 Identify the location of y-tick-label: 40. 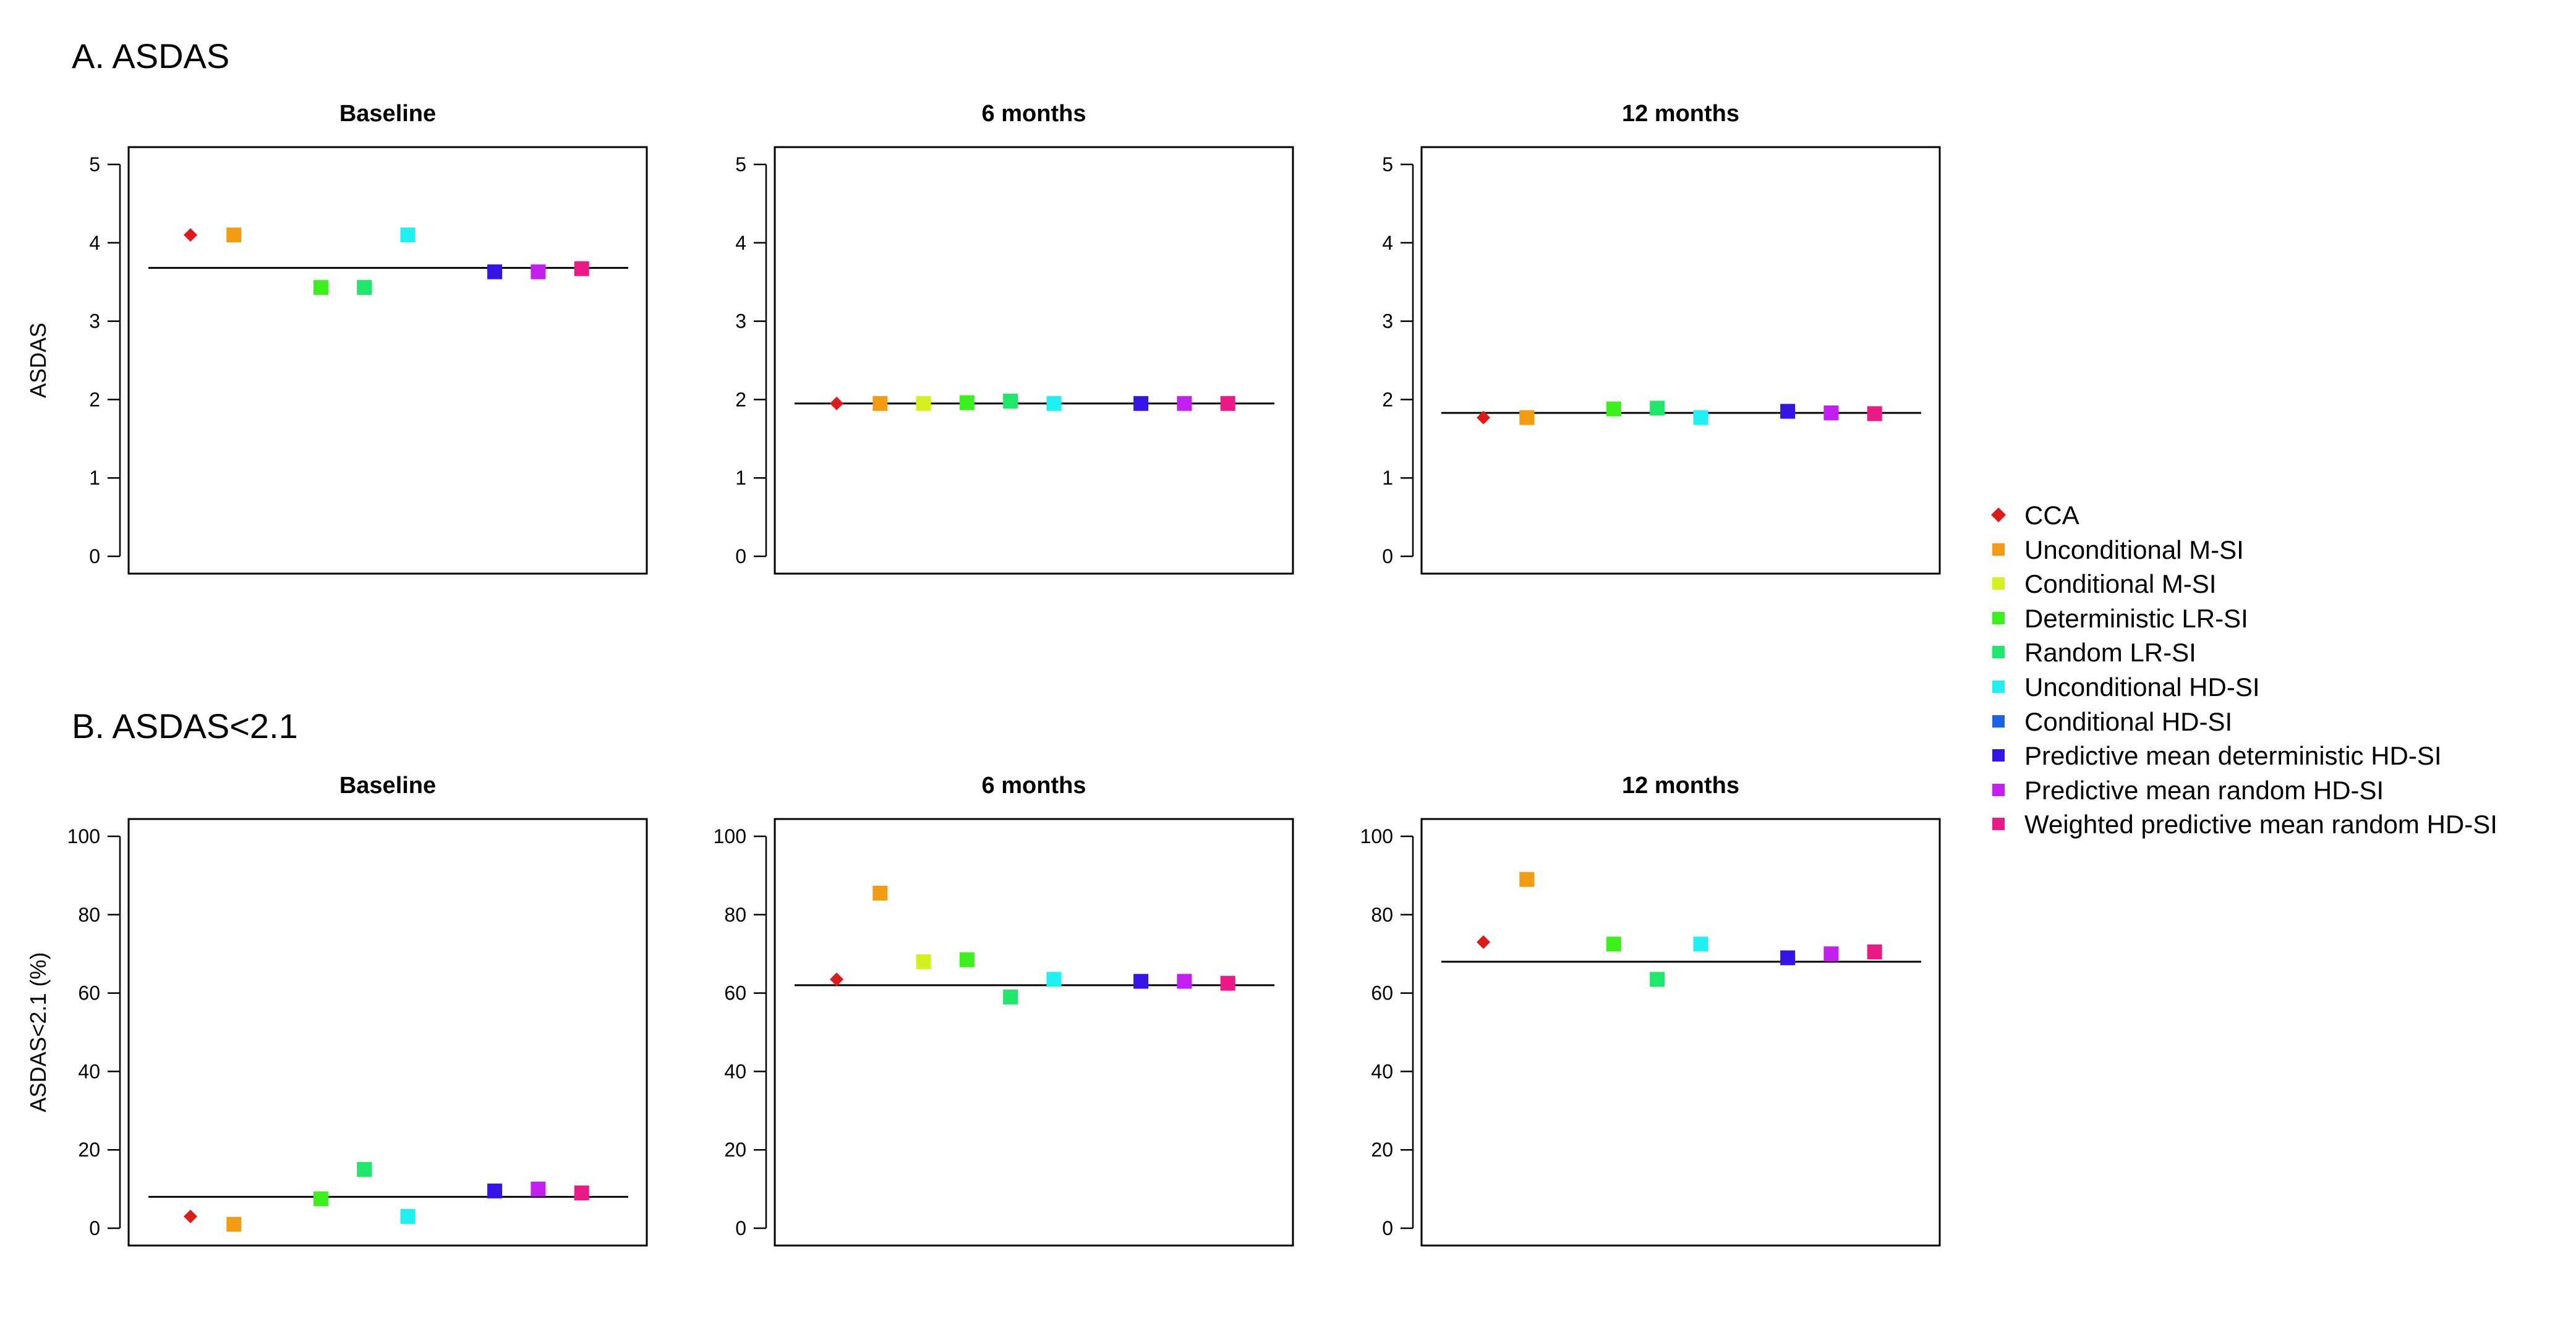
(735, 1071).